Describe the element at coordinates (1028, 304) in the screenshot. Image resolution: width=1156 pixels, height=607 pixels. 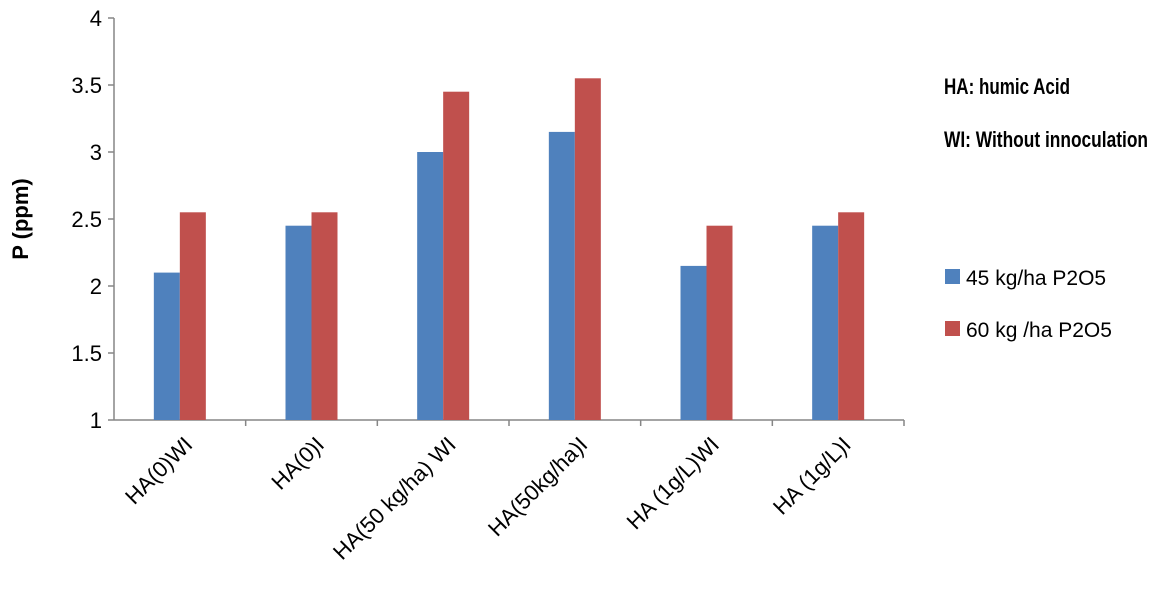
I see `legend: 45 kg/ha P2O5 60 kg /ha P2O5` at that location.